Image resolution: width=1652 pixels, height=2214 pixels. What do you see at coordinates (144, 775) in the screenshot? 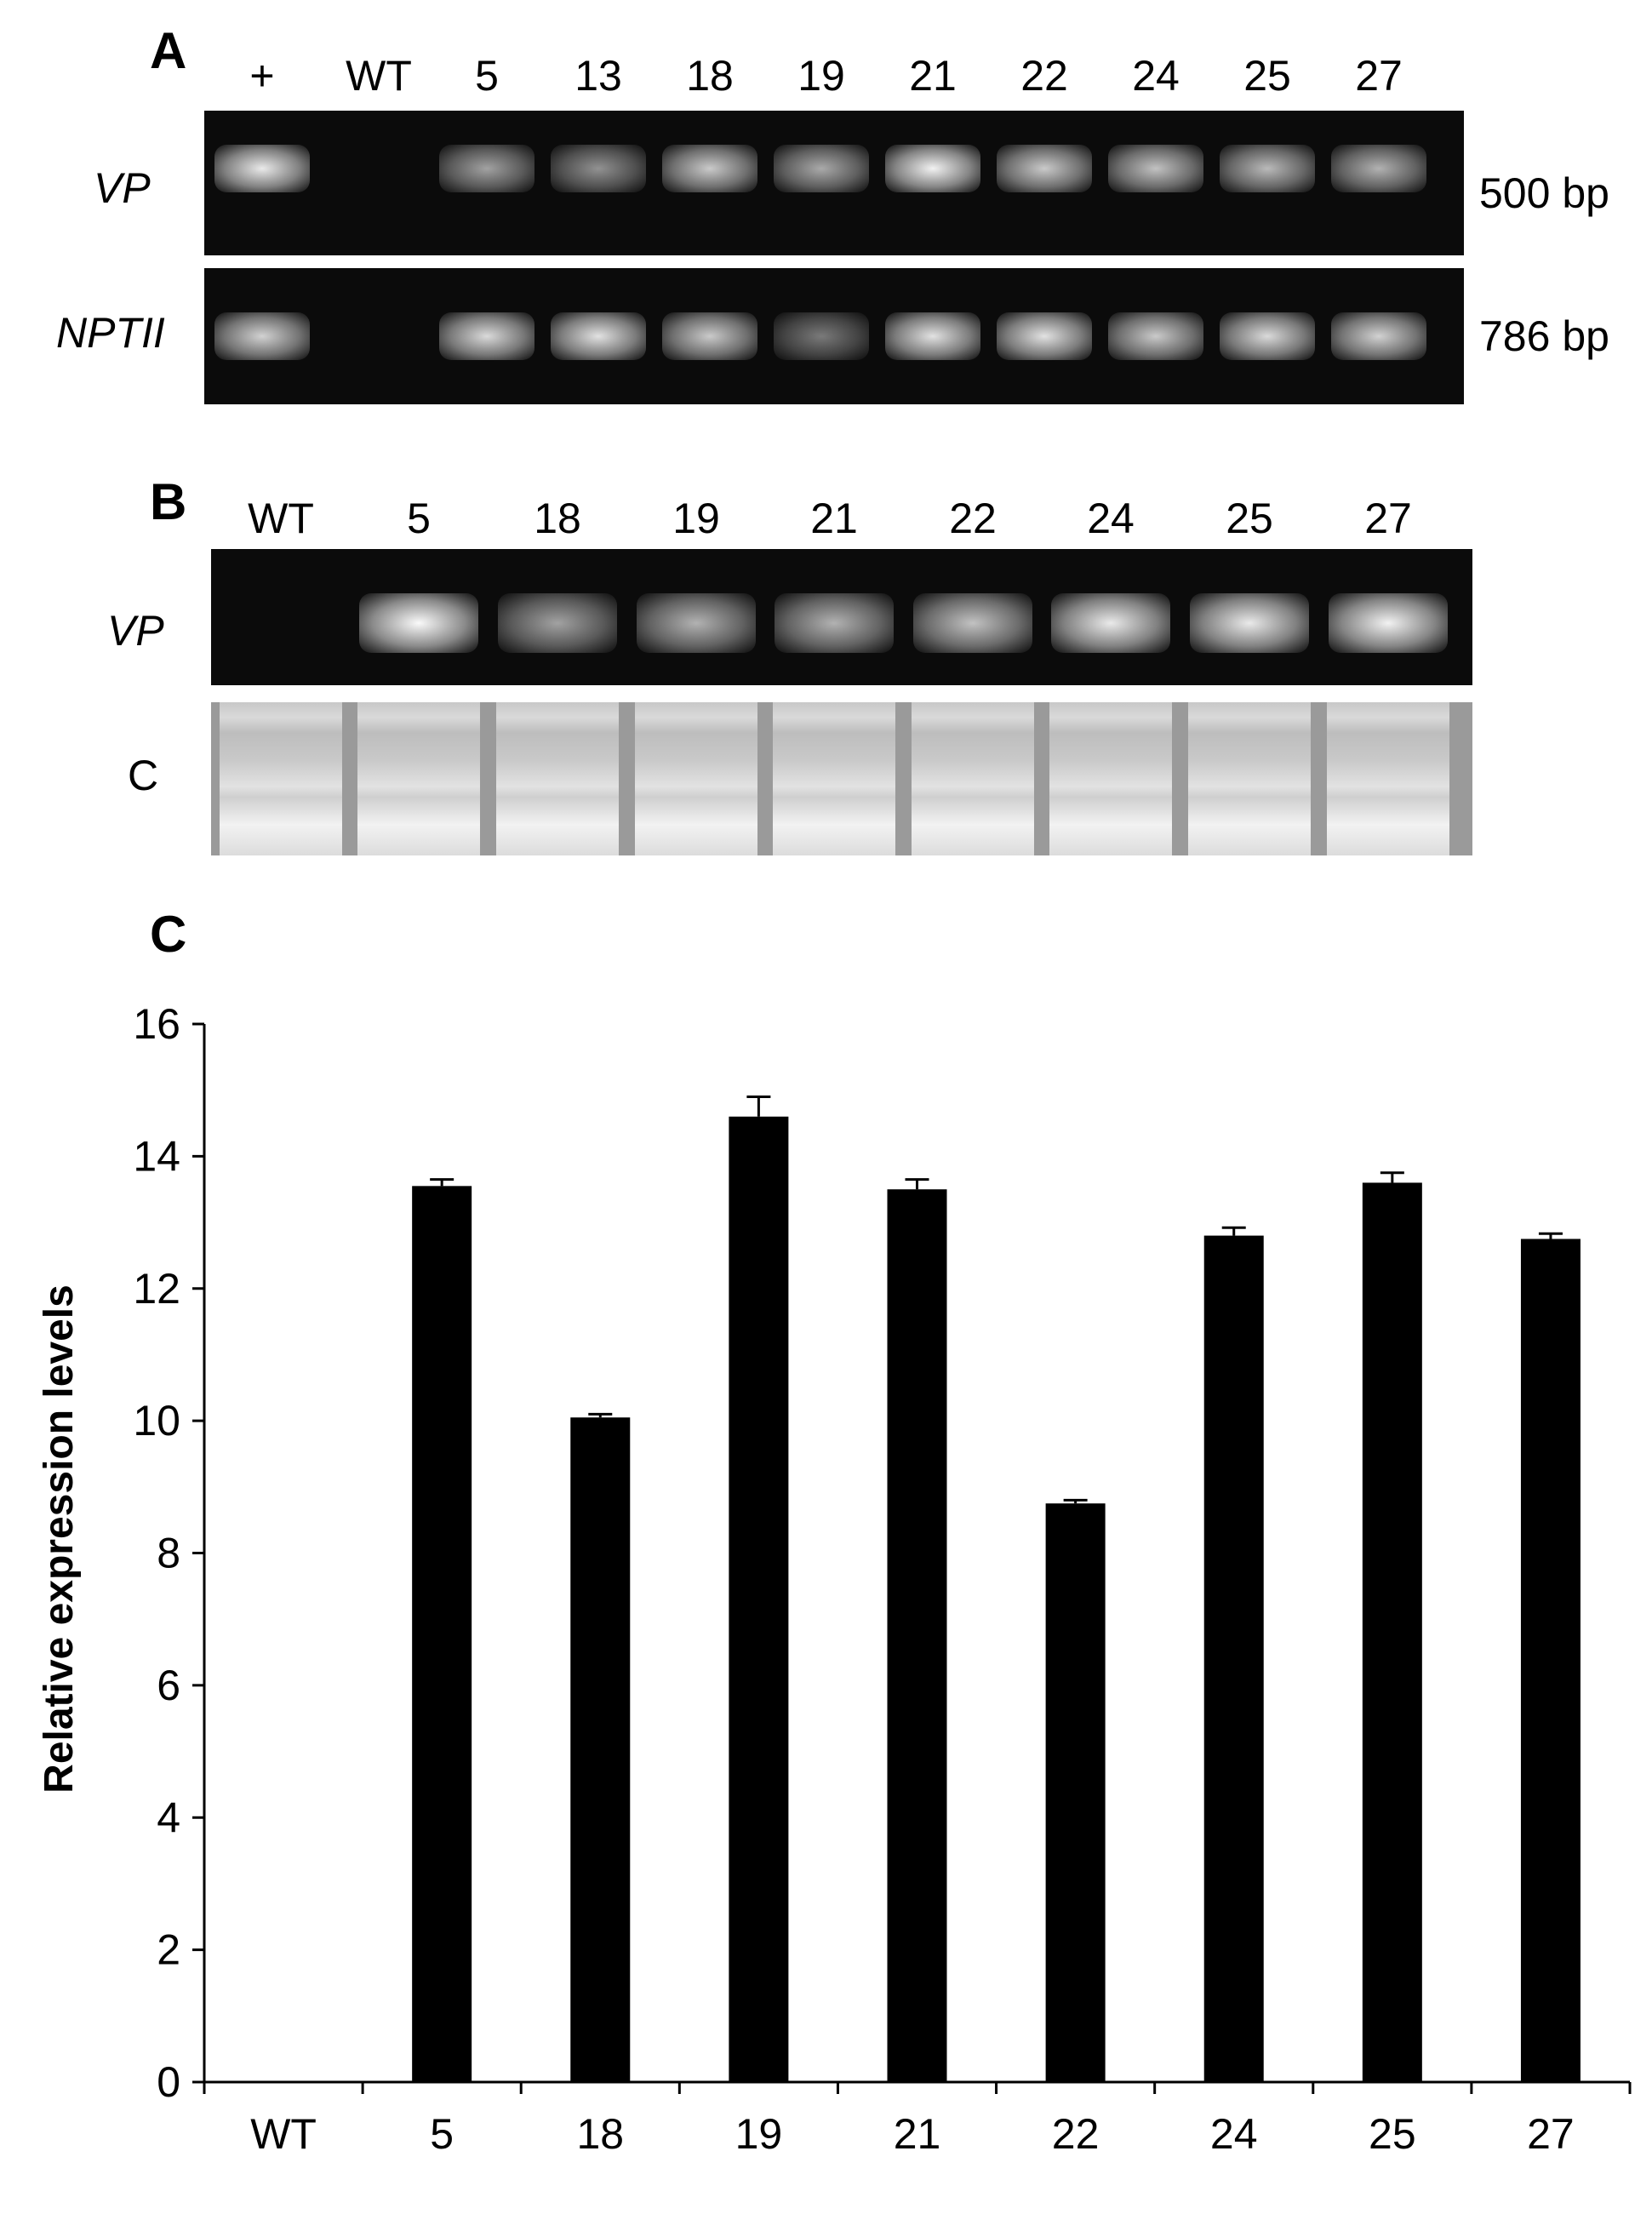
I see `gel-row-label-c: C` at bounding box center [144, 775].